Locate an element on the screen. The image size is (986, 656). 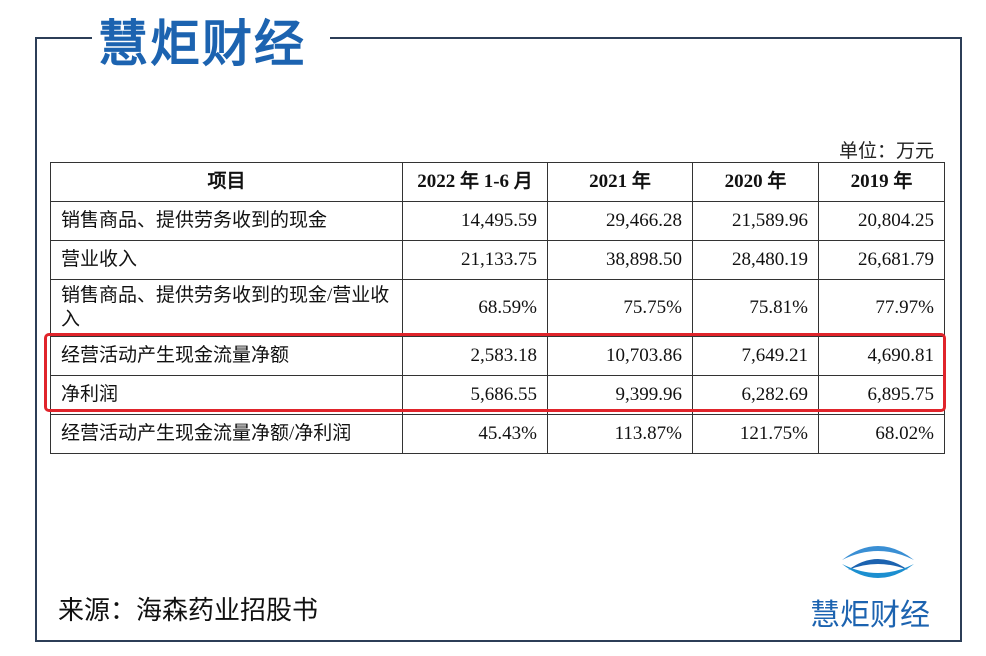
label-cell: 经营活动产生现金流量净额/净利润 is located at coordinates (226, 434).